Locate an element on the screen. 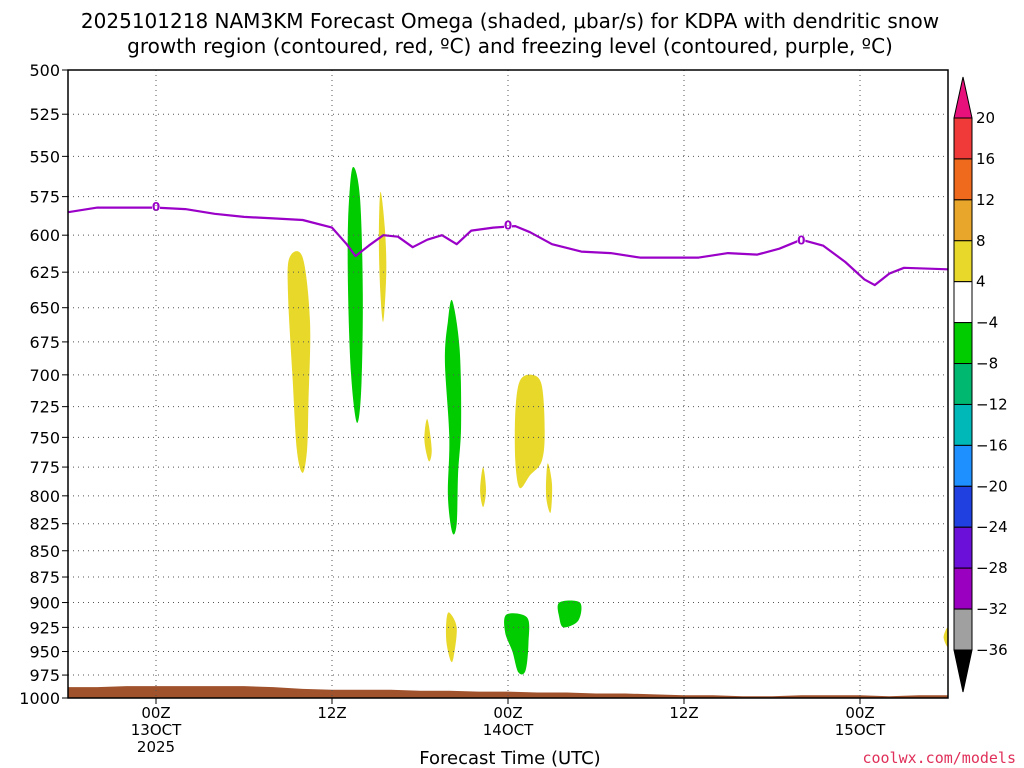  colorbar: 20 16 12 8 4 −4 −8 −12 −16 −20 −24 −28 −32 −36 is located at coordinates (980, 384).